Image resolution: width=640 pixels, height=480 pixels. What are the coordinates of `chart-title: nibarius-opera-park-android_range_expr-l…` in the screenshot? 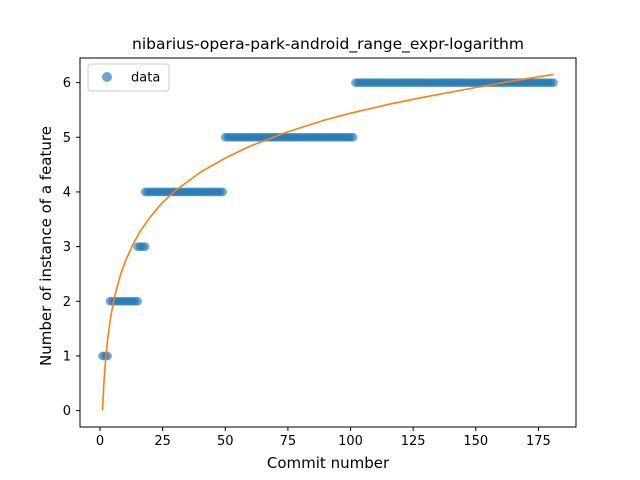 It's located at (328, 44).